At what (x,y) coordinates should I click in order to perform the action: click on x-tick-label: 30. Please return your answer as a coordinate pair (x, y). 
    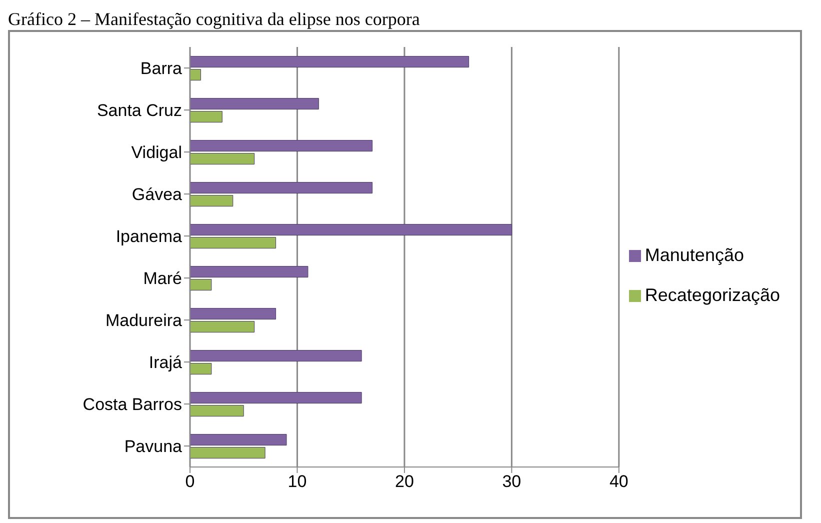
    Looking at the image, I should click on (512, 482).